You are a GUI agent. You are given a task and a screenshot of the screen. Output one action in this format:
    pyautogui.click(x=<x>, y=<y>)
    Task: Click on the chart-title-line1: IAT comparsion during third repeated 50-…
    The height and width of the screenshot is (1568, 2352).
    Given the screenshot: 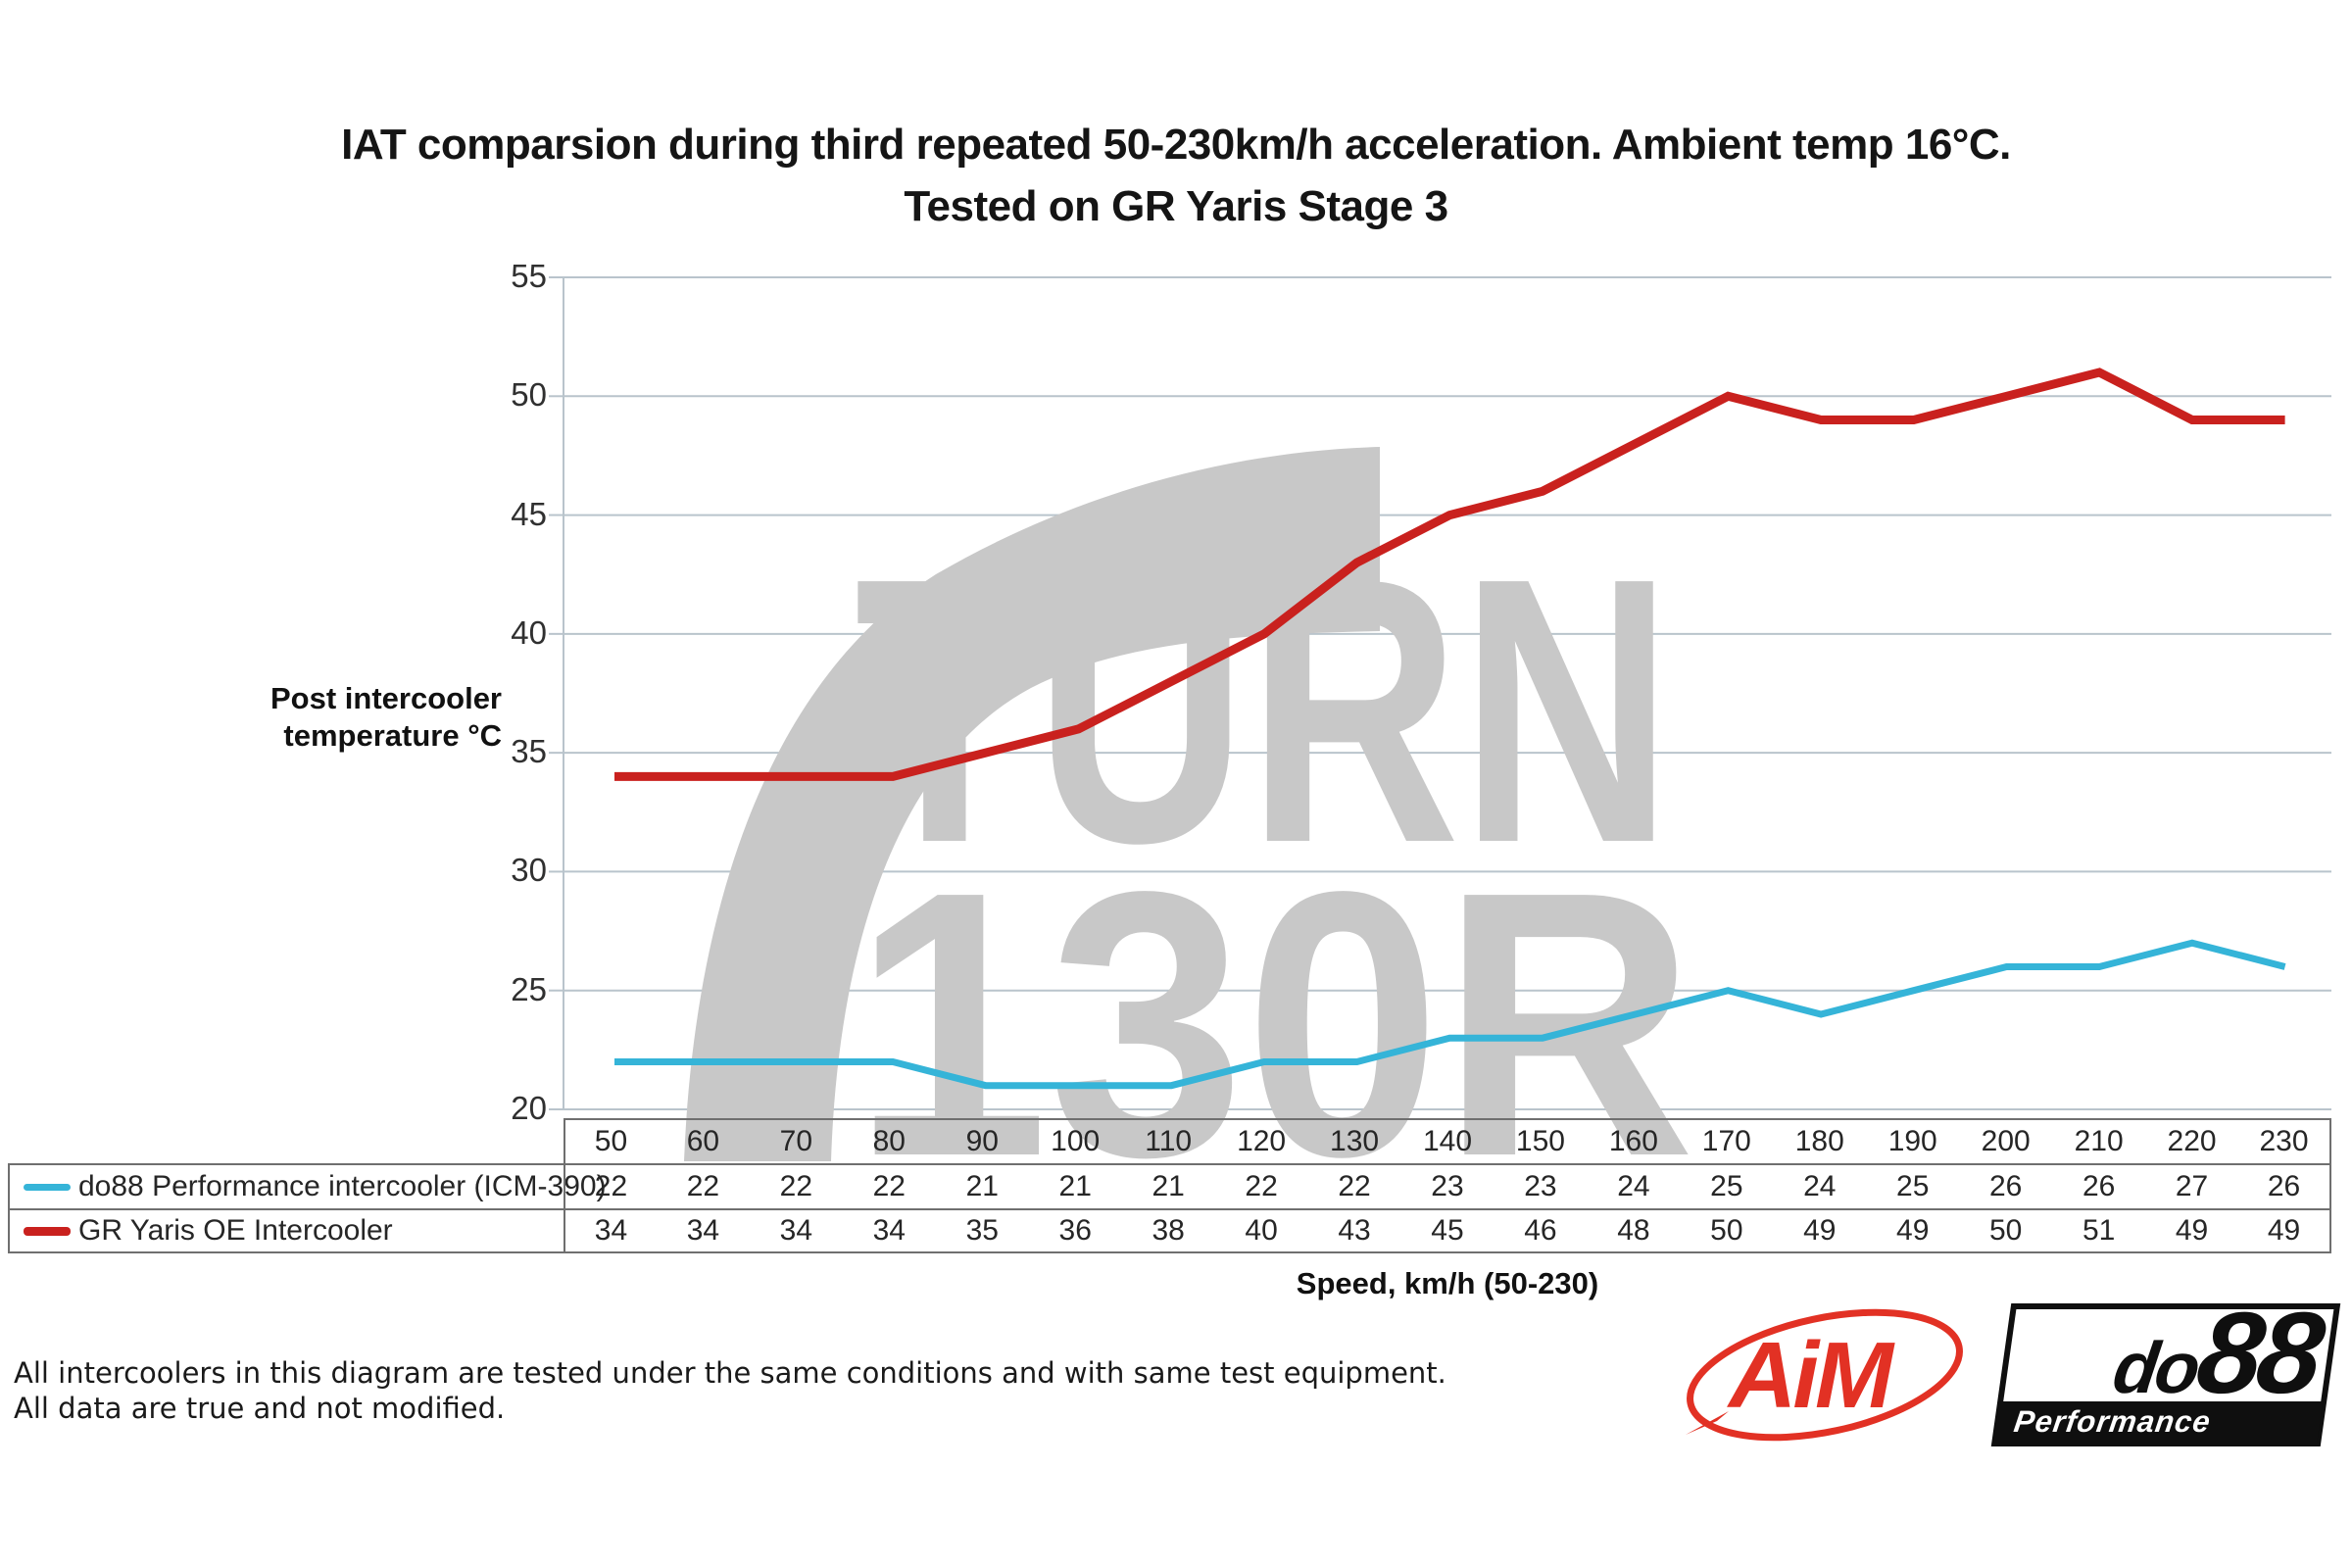 What is the action you would take?
    pyautogui.click(x=1176, y=145)
    